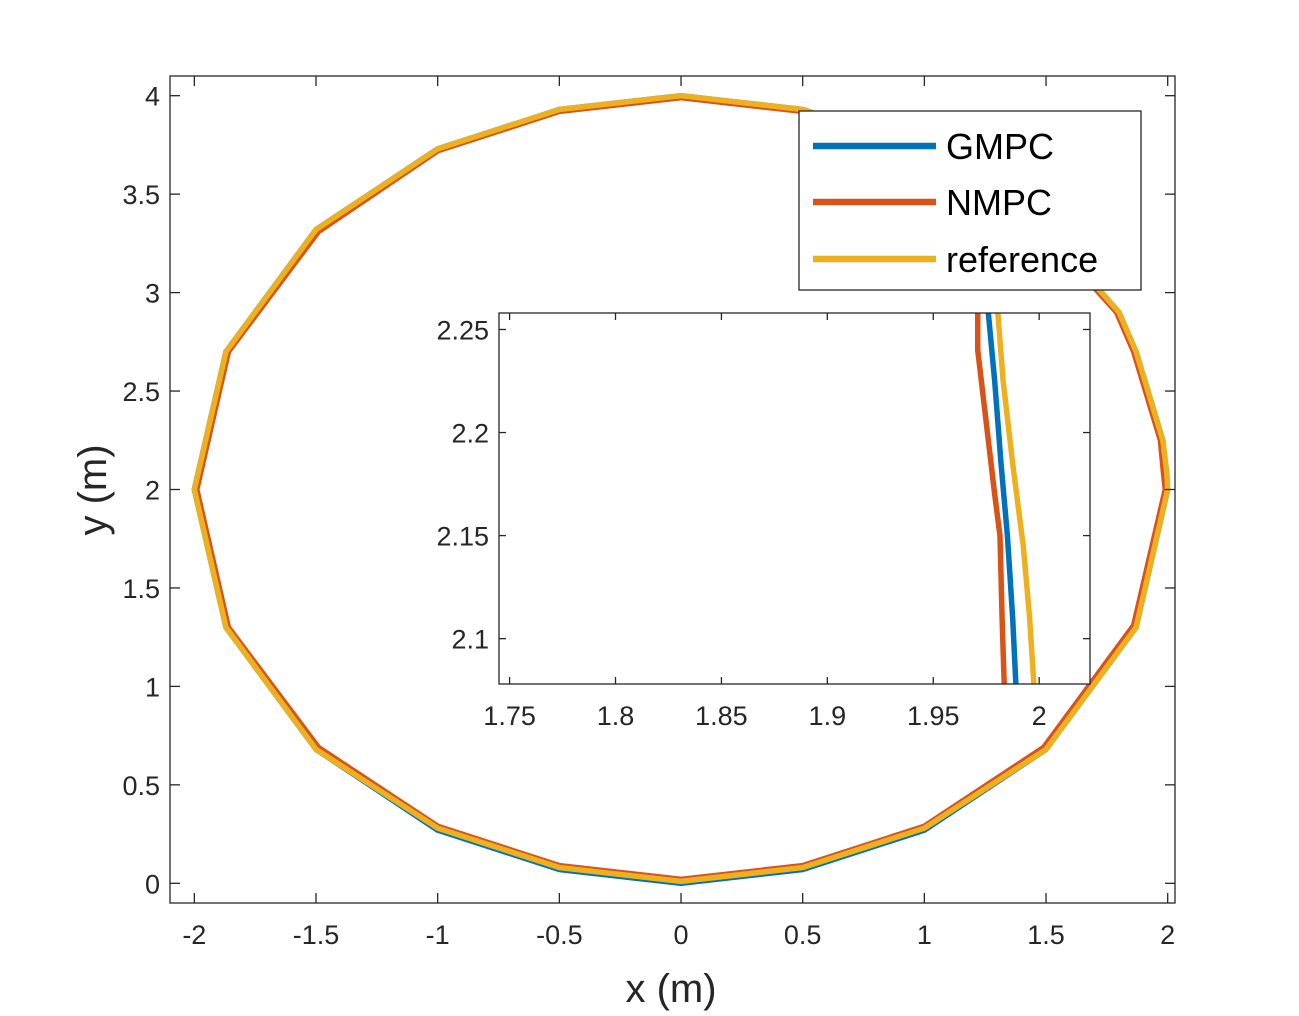 The image size is (1299, 1016). Describe the element at coordinates (803, 935) in the screenshot. I see `main-x-tick-label: 0.5` at that location.